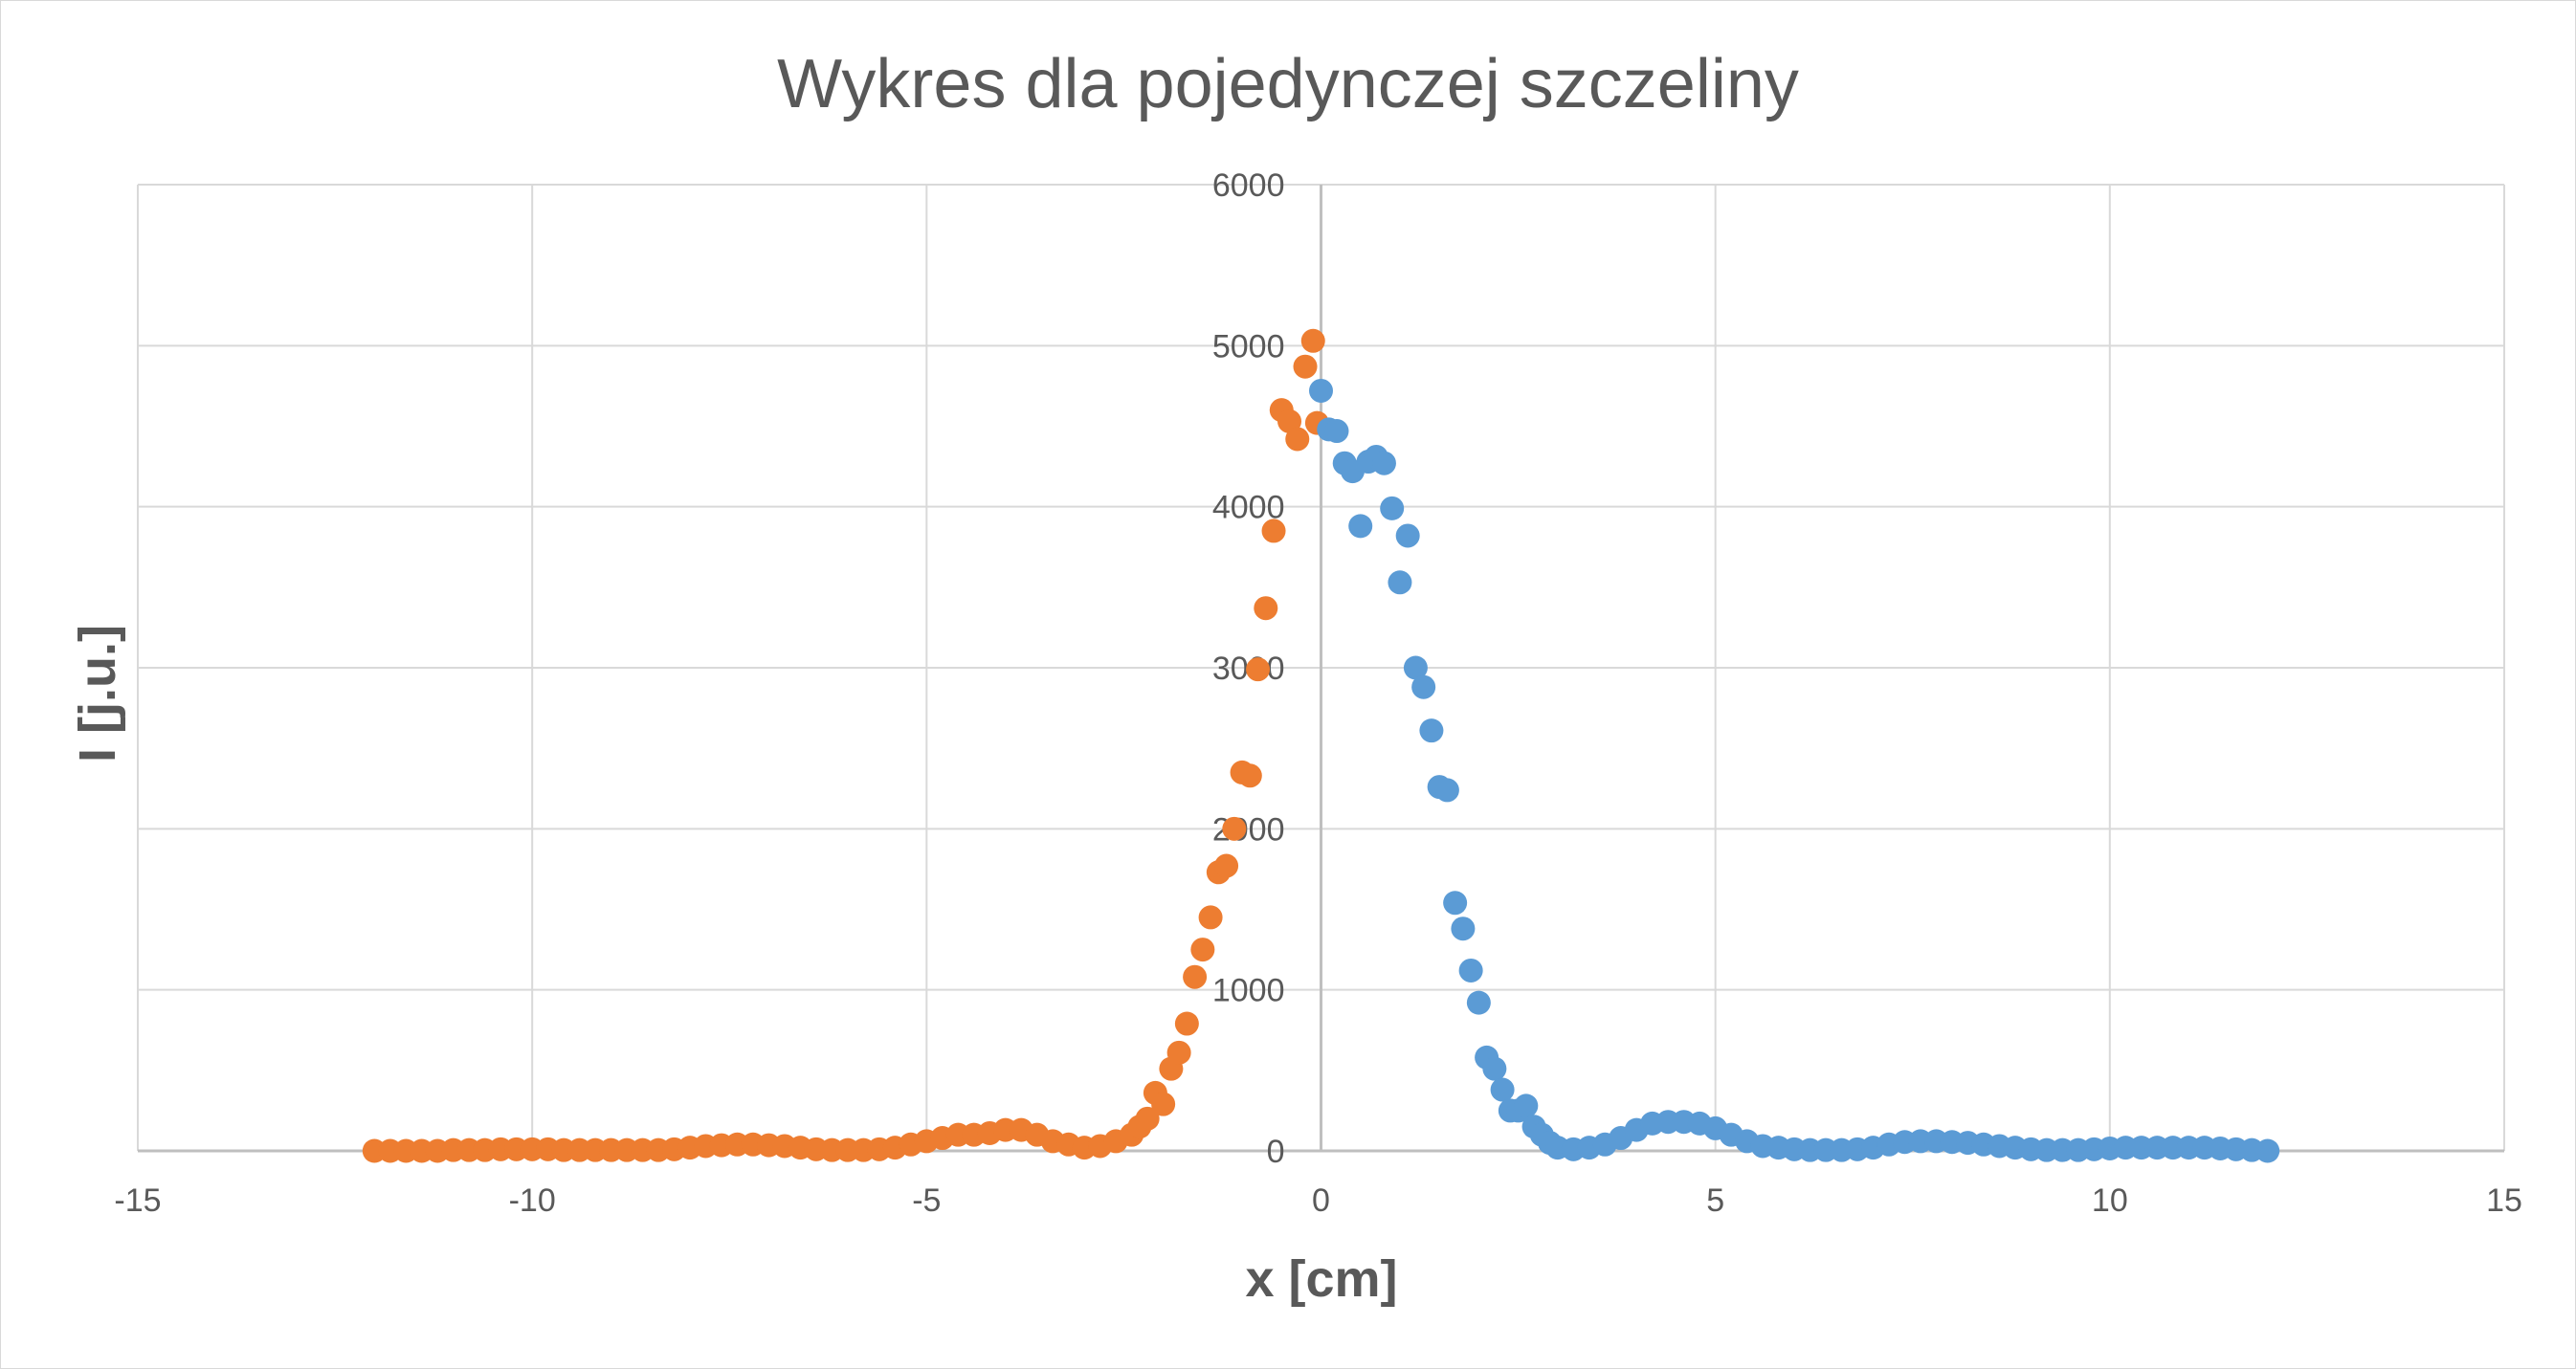 The width and height of the screenshot is (2576, 1369). What do you see at coordinates (1248, 185) in the screenshot?
I see `y-tick-label: 6000` at bounding box center [1248, 185].